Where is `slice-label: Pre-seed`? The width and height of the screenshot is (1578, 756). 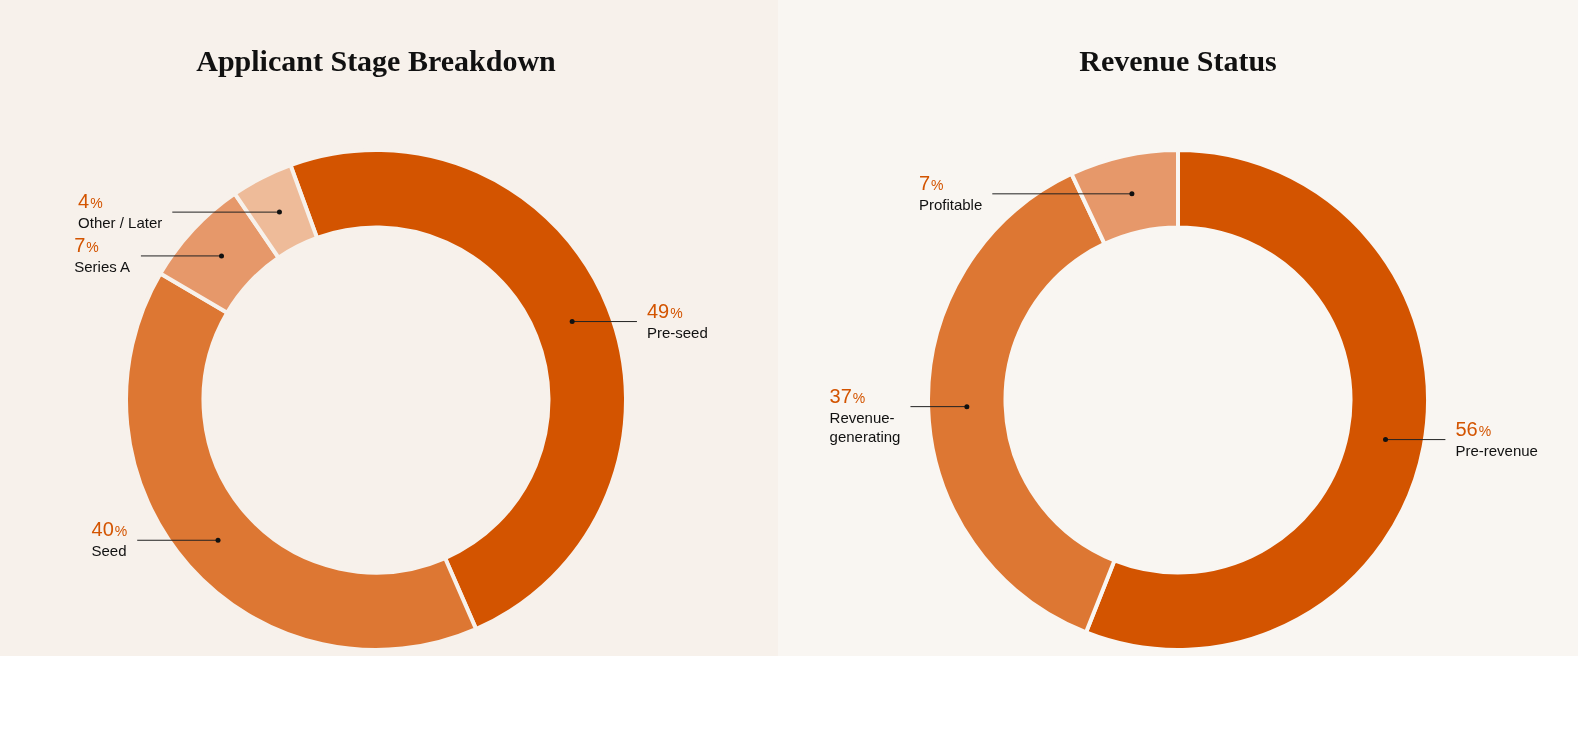 slice-label: Pre-seed is located at coordinates (677, 332).